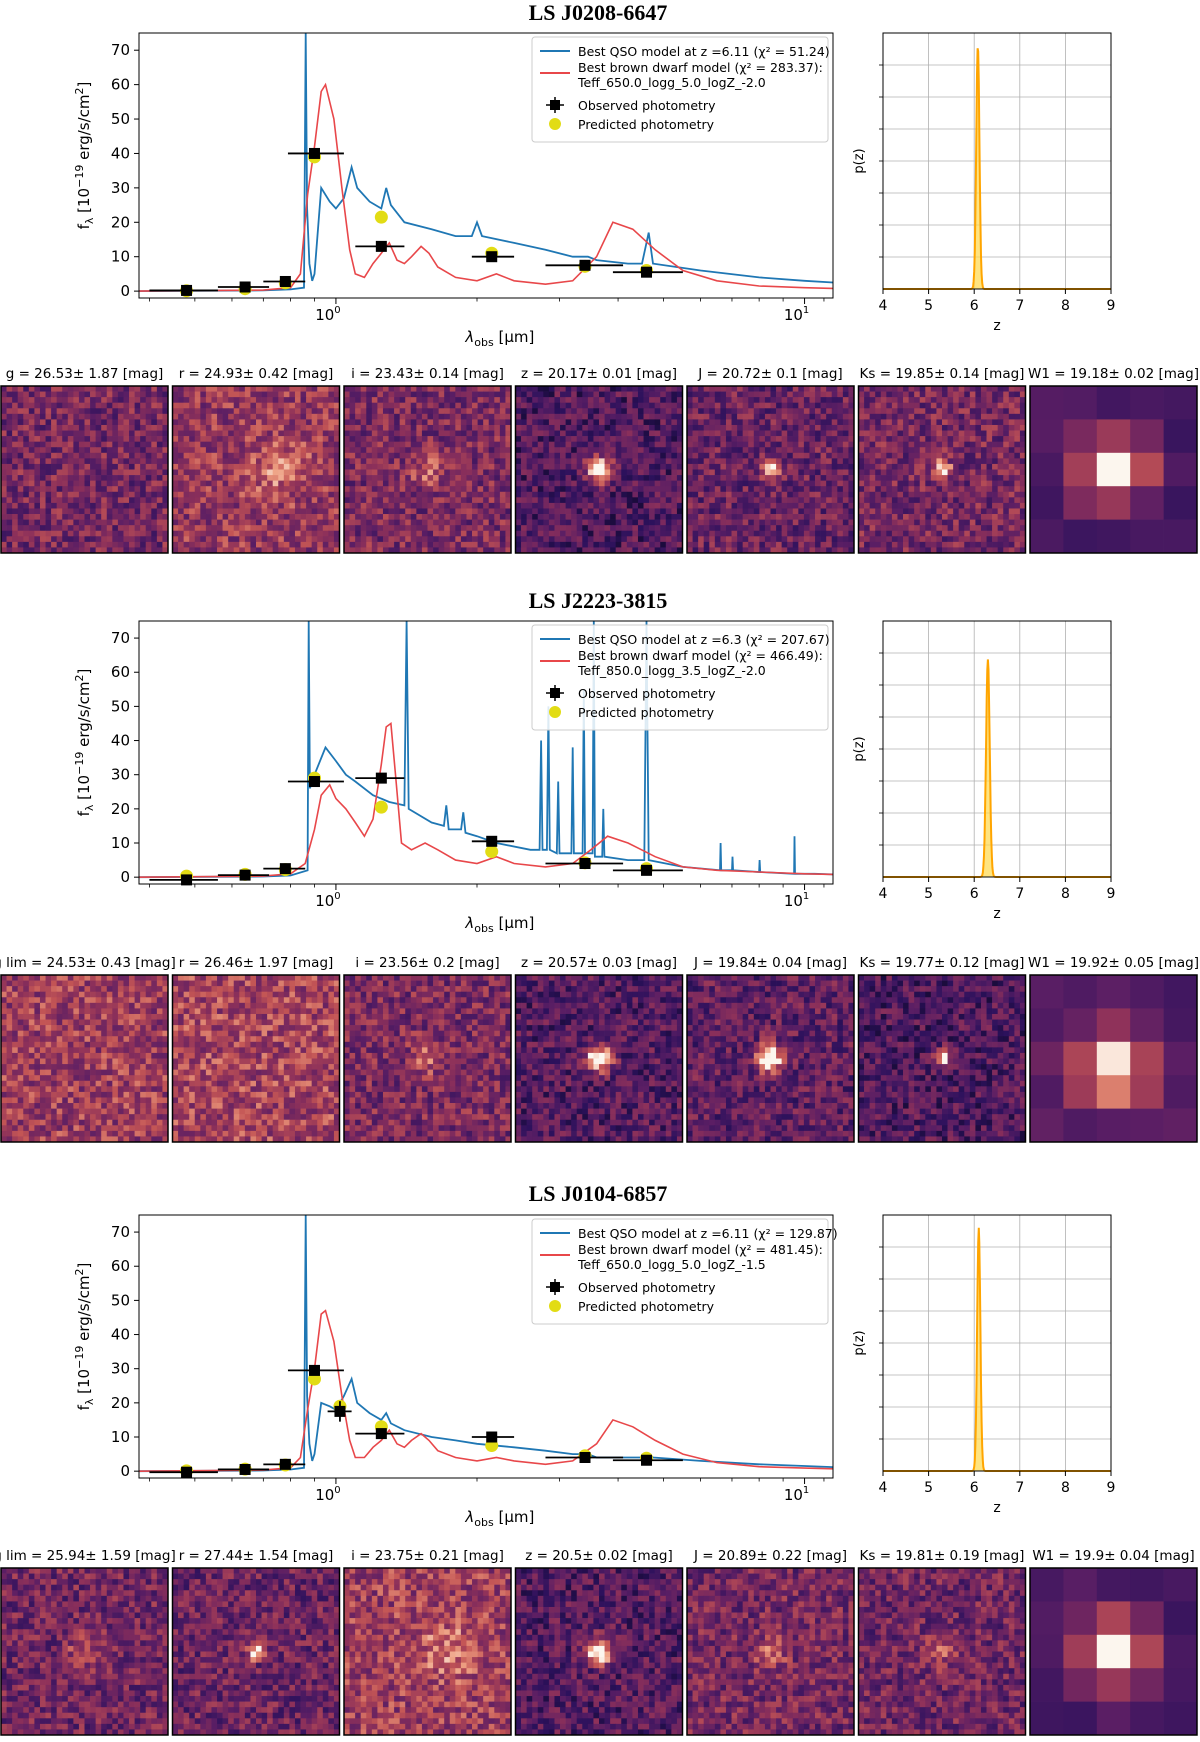 The height and width of the screenshot is (1742, 1200). I want to click on y-tick-label: 60, so click(120, 85).